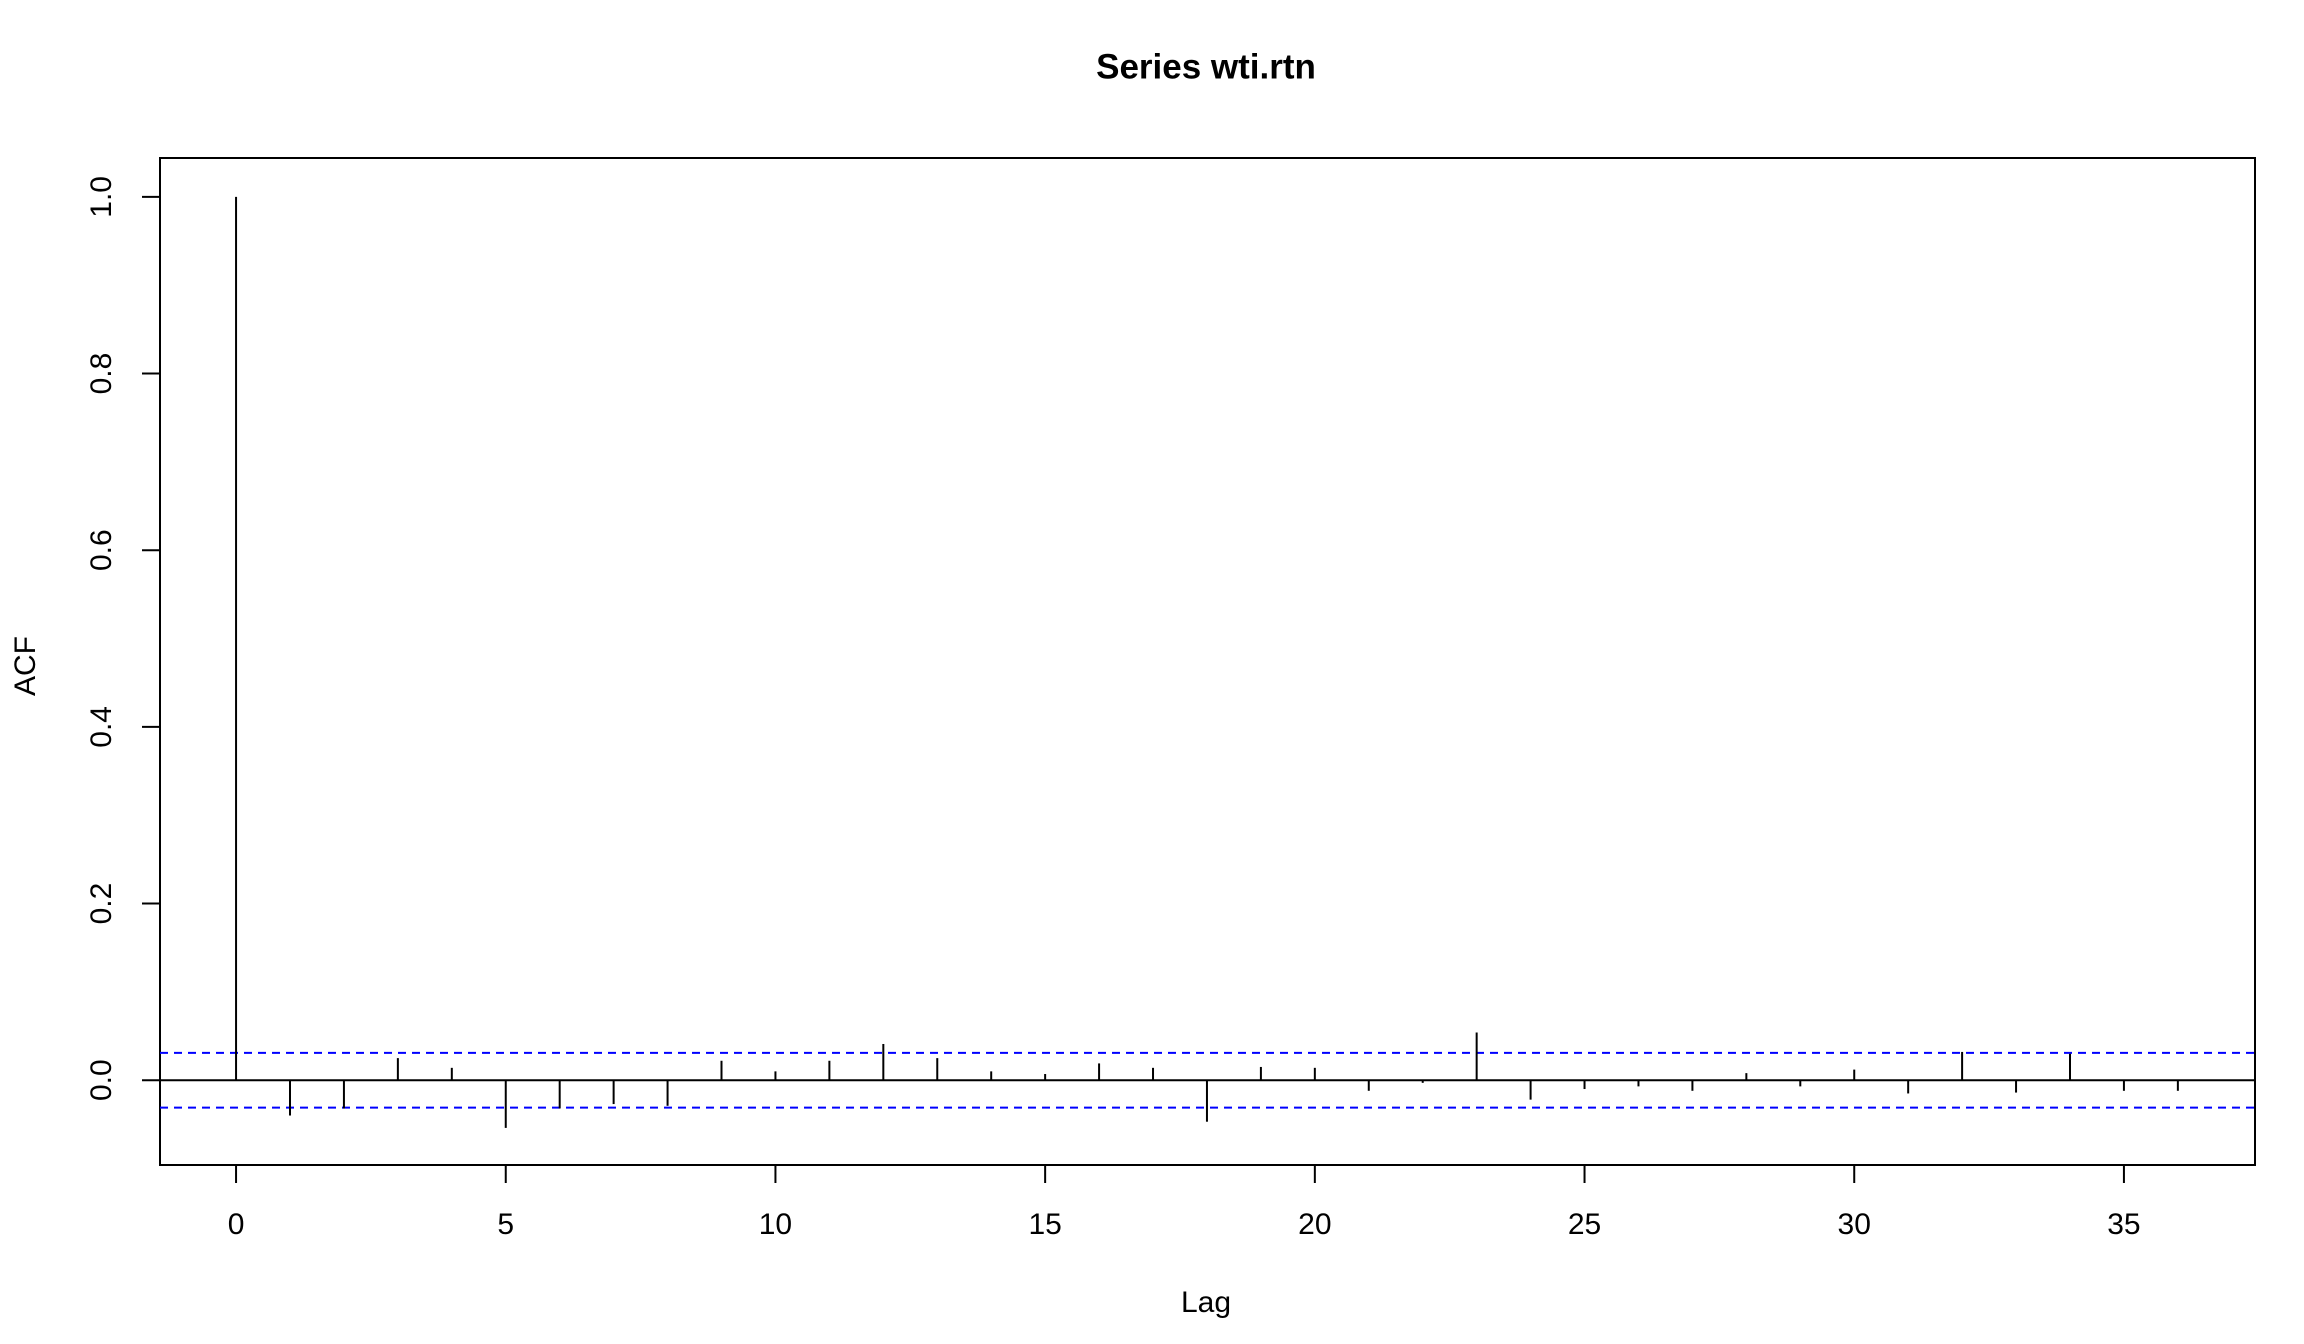  What do you see at coordinates (236, 1224) in the screenshot?
I see `x-tick-label: 0` at bounding box center [236, 1224].